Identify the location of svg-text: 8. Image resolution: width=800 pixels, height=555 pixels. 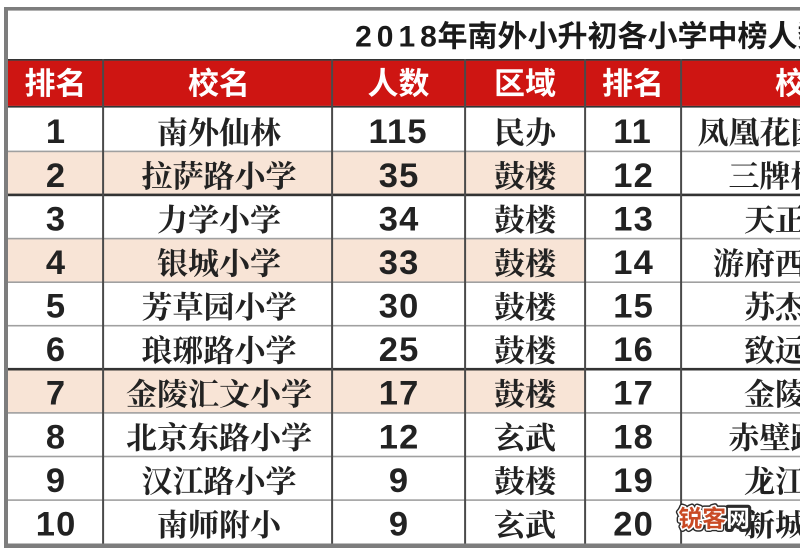
(56, 437).